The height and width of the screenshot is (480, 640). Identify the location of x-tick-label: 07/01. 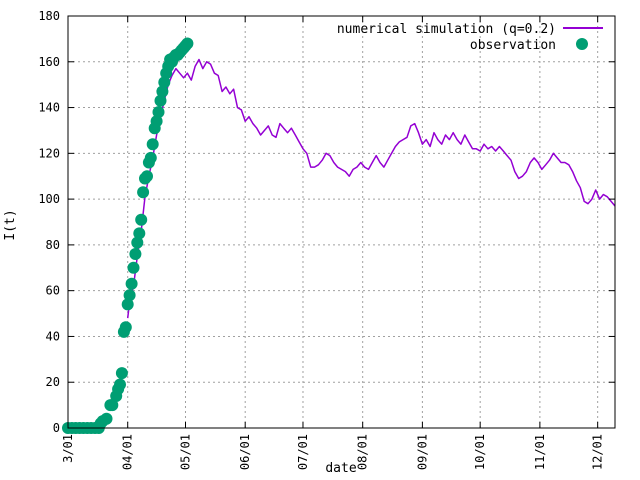
(303, 452).